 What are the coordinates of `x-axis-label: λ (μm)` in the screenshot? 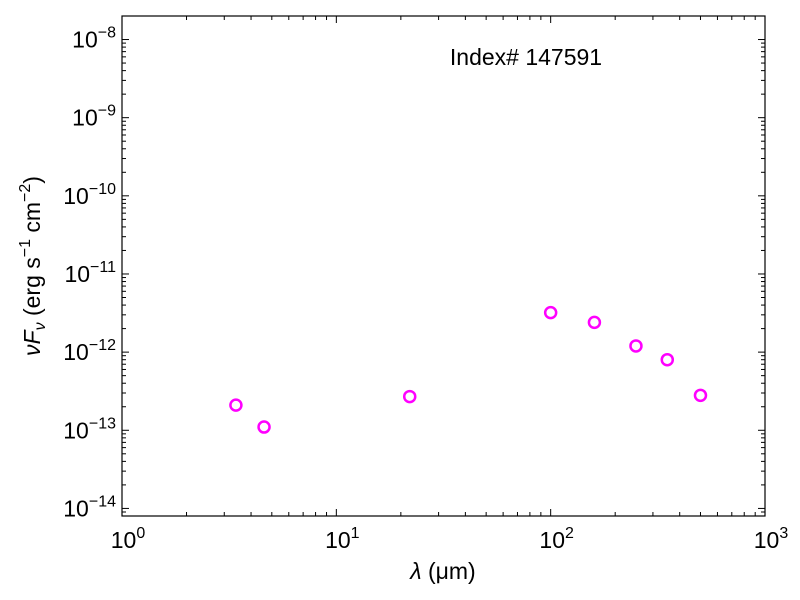 It's located at (441, 571).